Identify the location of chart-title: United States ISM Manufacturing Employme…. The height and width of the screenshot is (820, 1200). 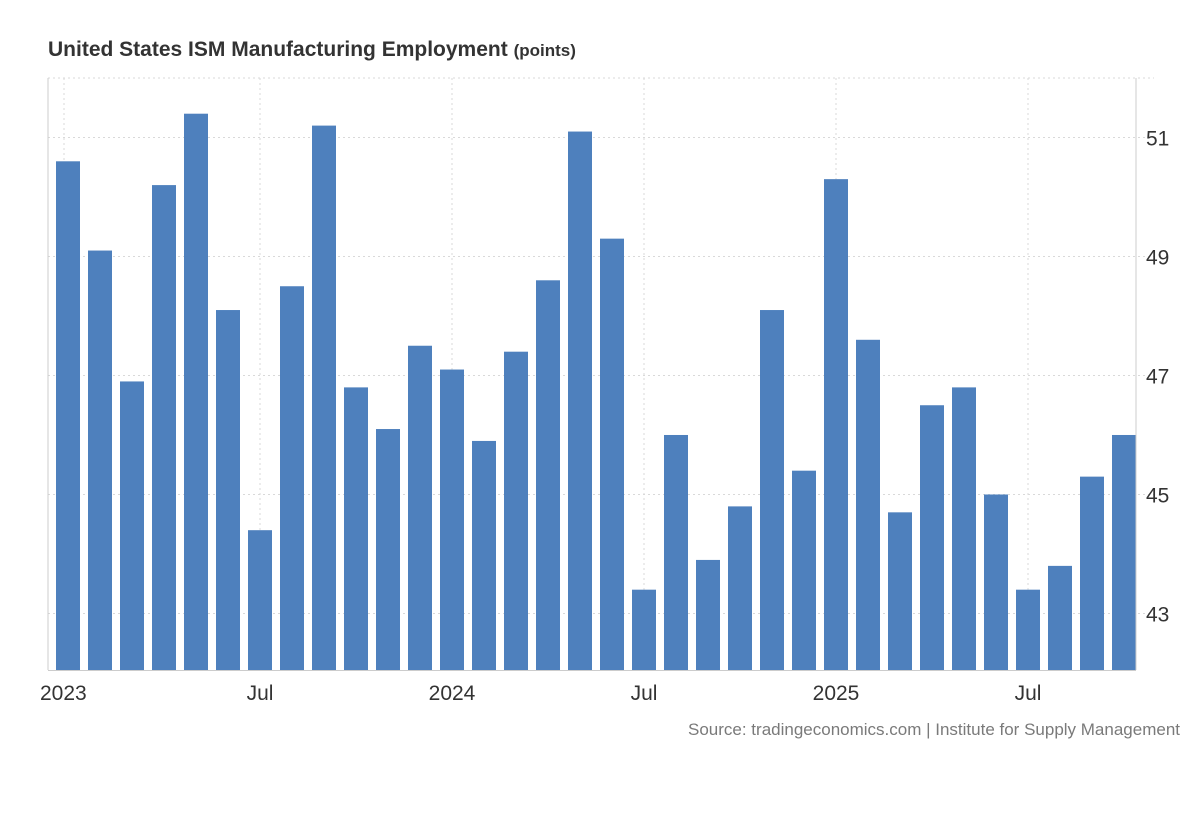
(312, 50).